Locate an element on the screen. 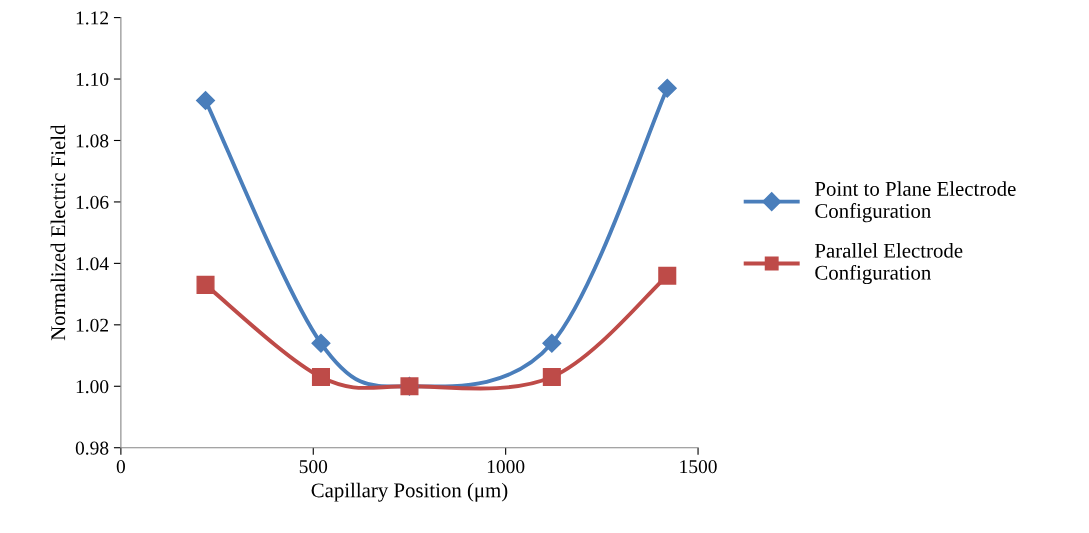 The width and height of the screenshot is (1089, 533). y-tick-label: 0.98 is located at coordinates (92, 448).